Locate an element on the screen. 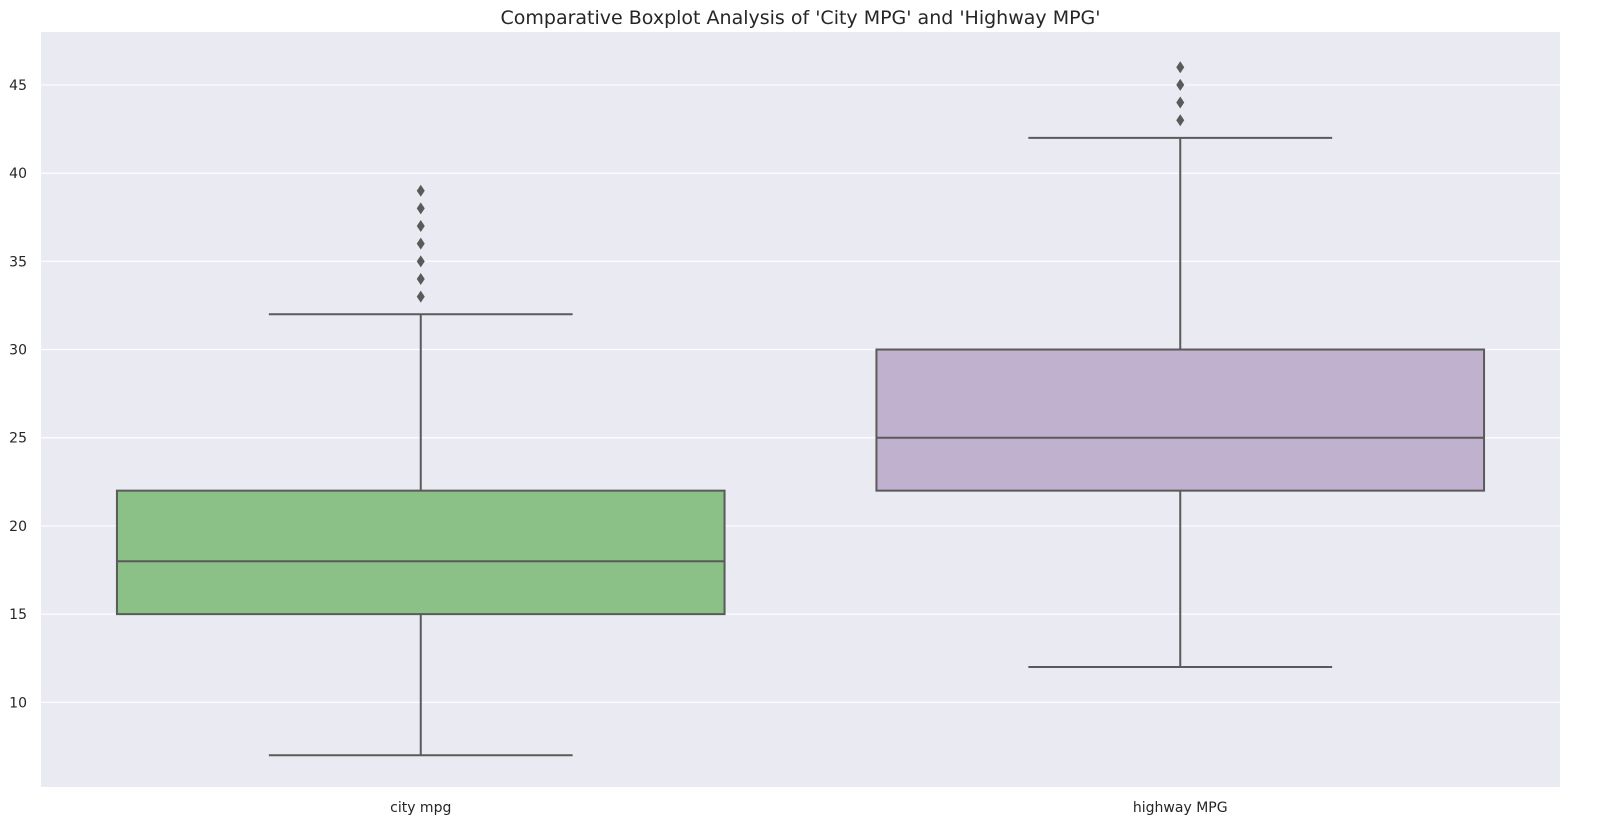  y-tick-label: 20 is located at coordinates (18, 527).